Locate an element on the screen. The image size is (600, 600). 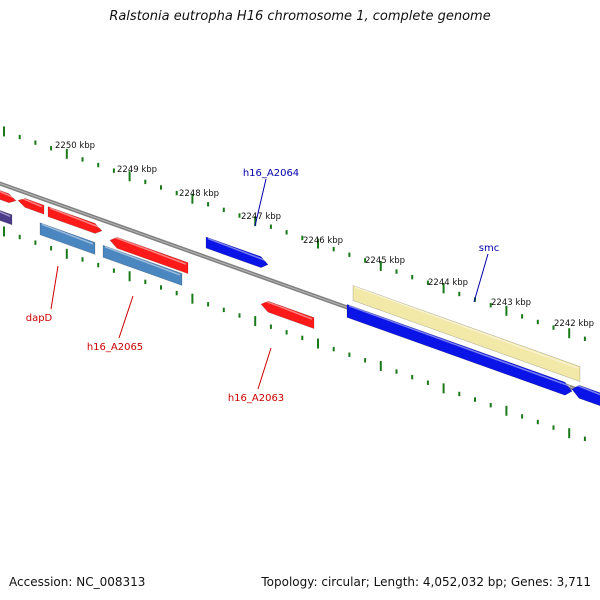
gene-arrow-4-highlight is located at coordinates (149, 250).